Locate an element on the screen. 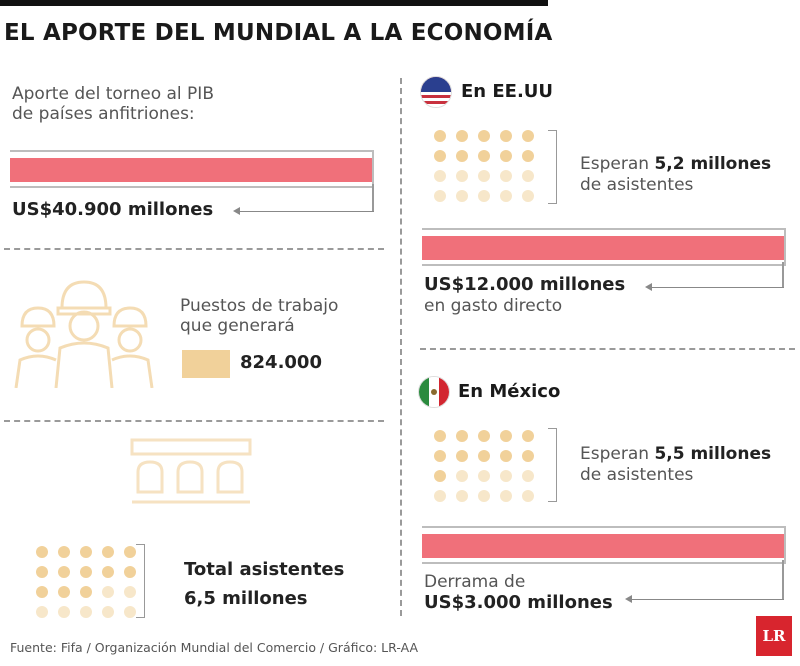 This screenshot has height=666, width=800. usa-bar-frame is located at coordinates (604, 247).